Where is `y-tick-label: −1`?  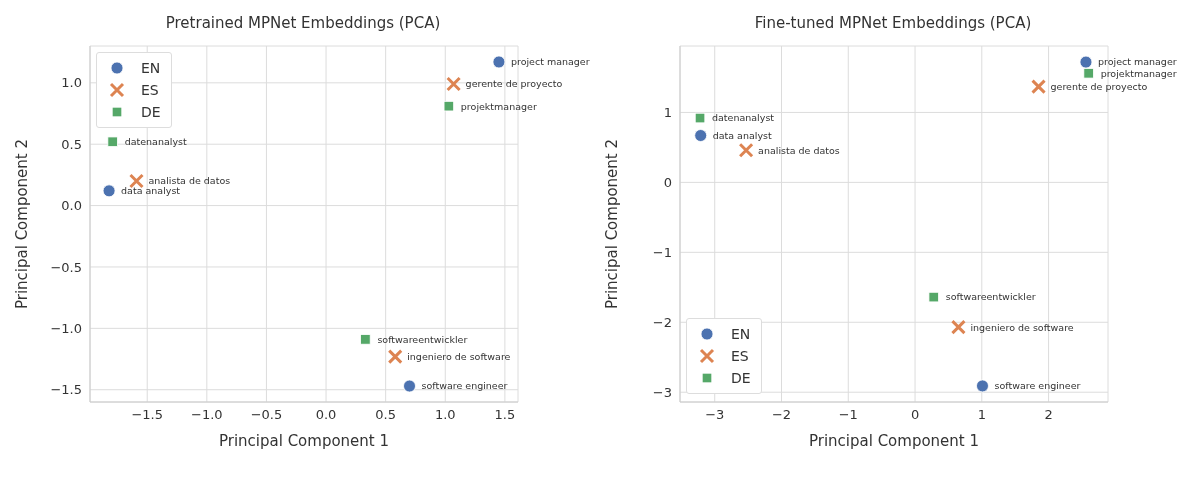
y-tick-label: −1 is located at coordinates (662, 252).